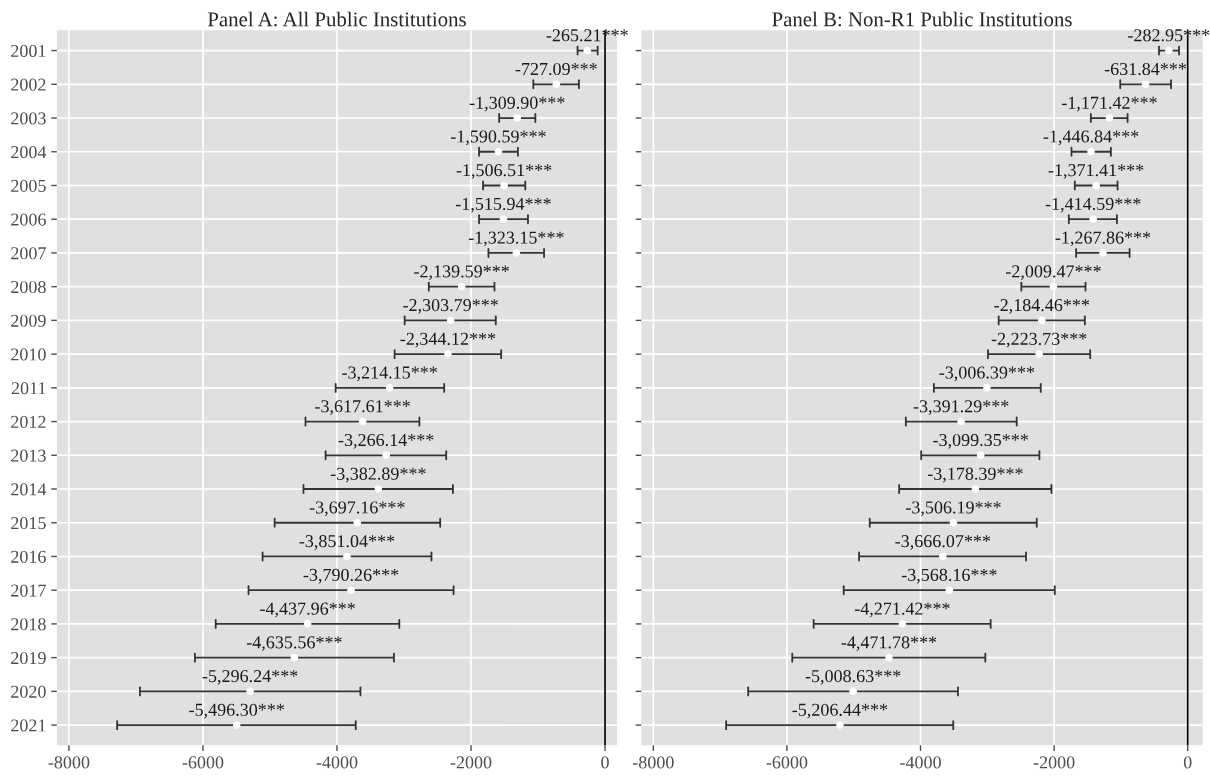 Image resolution: width=1210 pixels, height=778 pixels. What do you see at coordinates (1039, 340) in the screenshot?
I see `data-label: -2,223.73***` at bounding box center [1039, 340].